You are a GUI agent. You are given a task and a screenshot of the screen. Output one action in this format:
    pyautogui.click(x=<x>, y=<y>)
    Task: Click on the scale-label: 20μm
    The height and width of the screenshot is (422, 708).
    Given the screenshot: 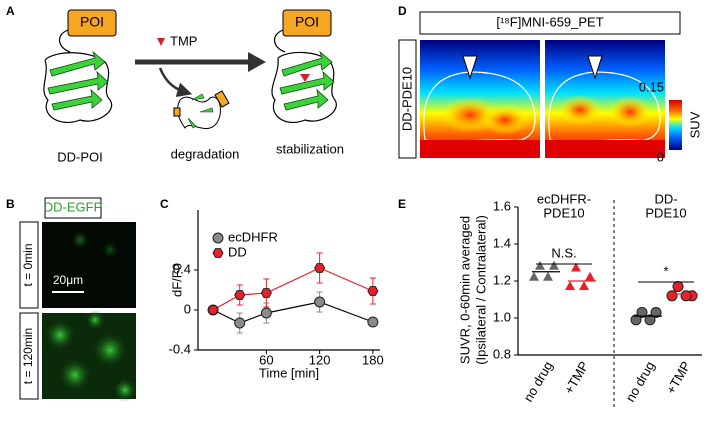 What is the action you would take?
    pyautogui.click(x=68, y=280)
    